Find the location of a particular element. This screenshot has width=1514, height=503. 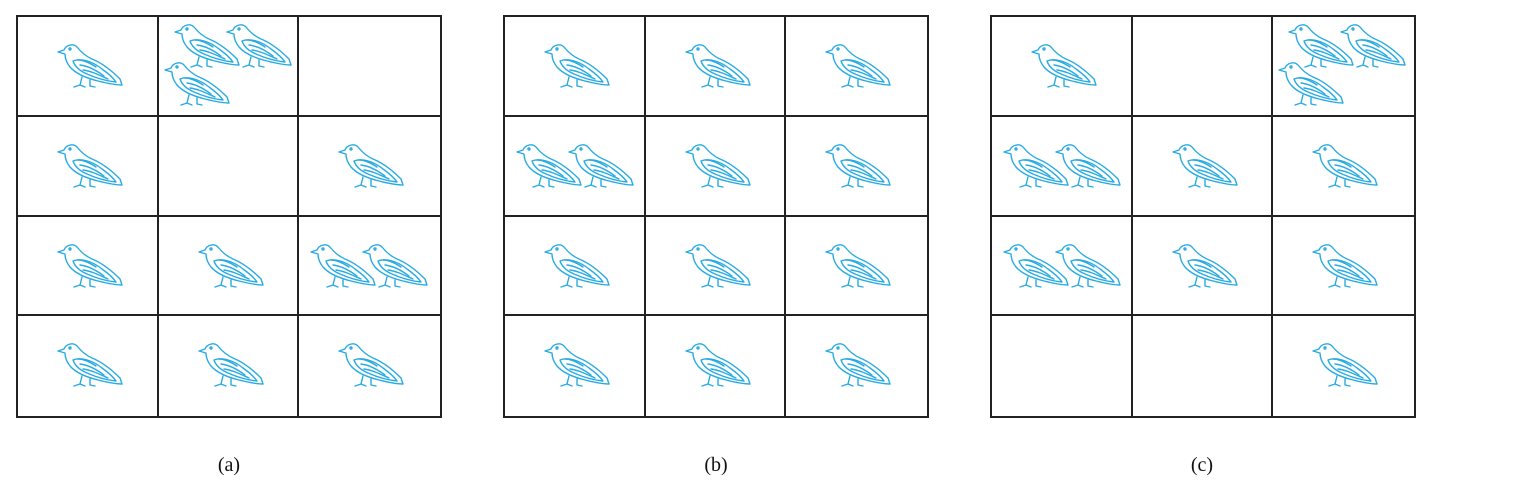

caption-a: (a) is located at coordinates (229, 465).